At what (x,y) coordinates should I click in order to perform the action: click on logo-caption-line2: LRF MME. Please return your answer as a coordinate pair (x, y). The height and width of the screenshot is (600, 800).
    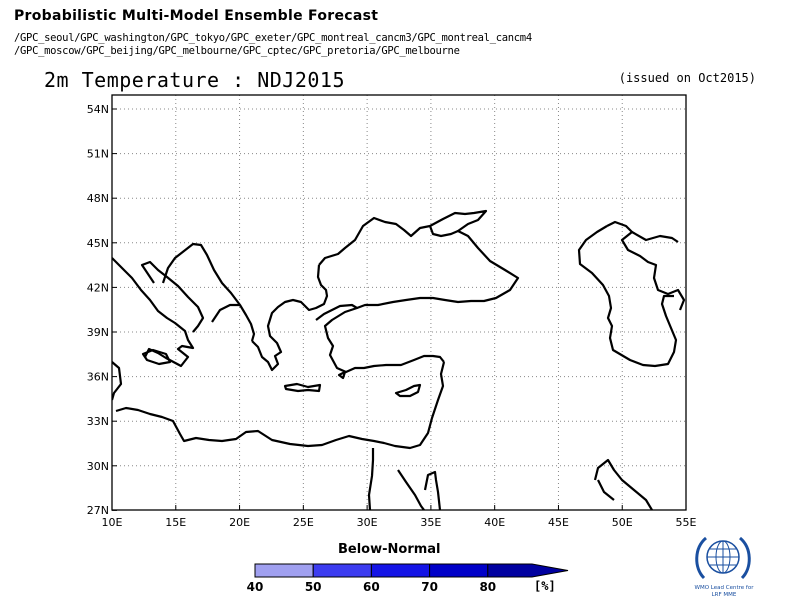
    Looking at the image, I should click on (724, 595).